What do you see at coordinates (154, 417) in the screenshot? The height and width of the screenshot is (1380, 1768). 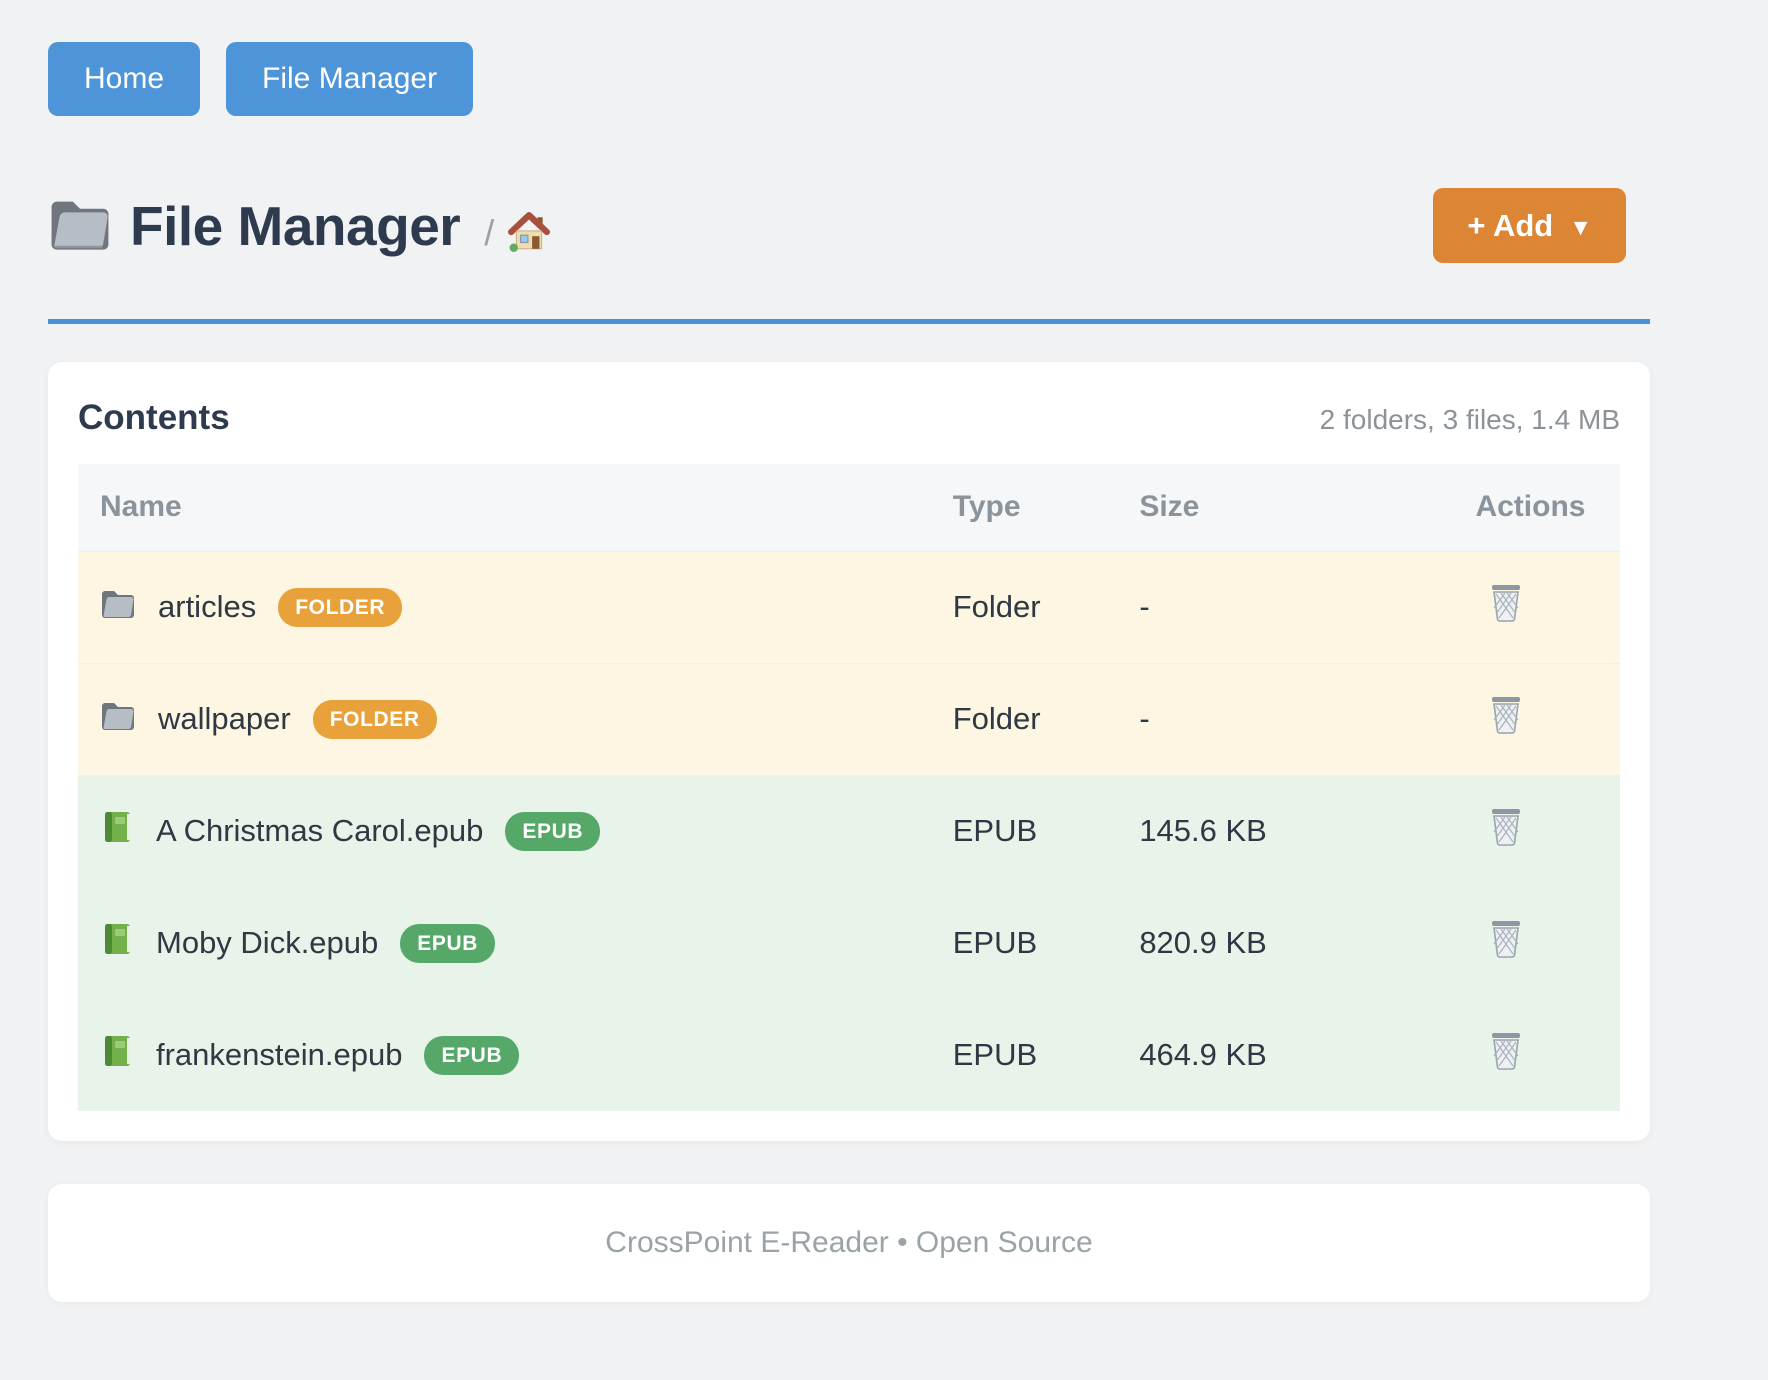 I see `contents-heading: Contents` at bounding box center [154, 417].